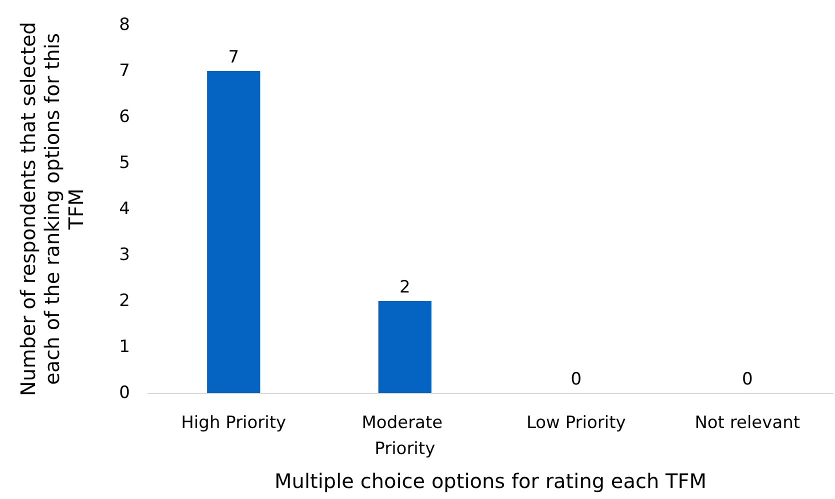  I want to click on data-label: 2, so click(404, 288).